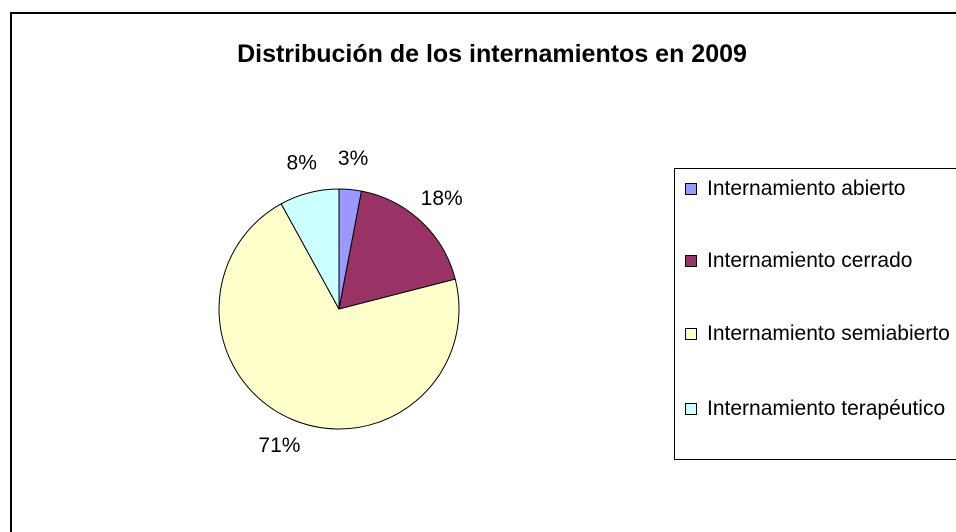 Image resolution: width=956 pixels, height=532 pixels. Describe the element at coordinates (828, 333) in the screenshot. I see `legend-label: Internamiento semiabierto` at that location.